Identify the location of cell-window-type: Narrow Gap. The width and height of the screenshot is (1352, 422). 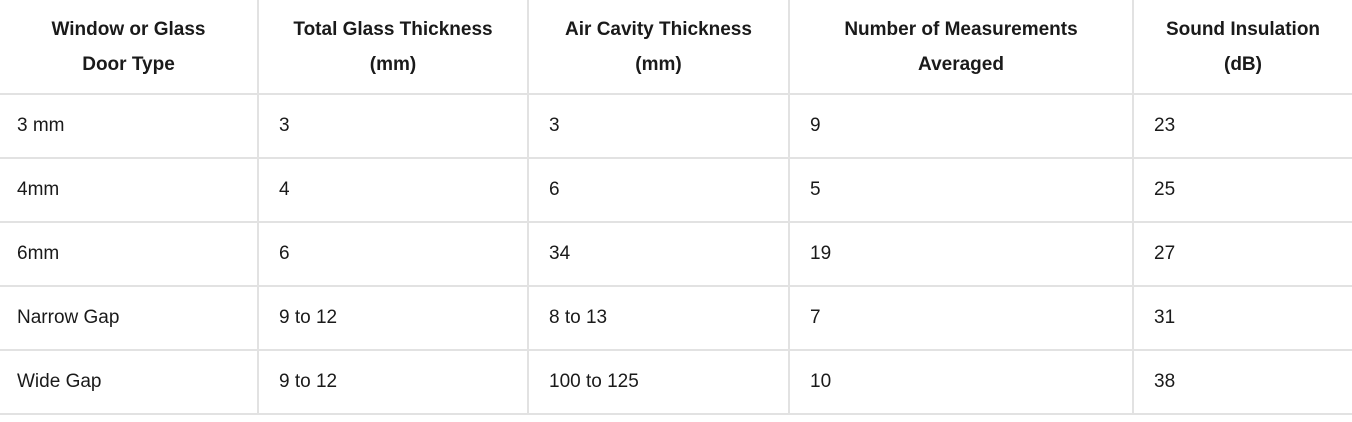
(129, 318).